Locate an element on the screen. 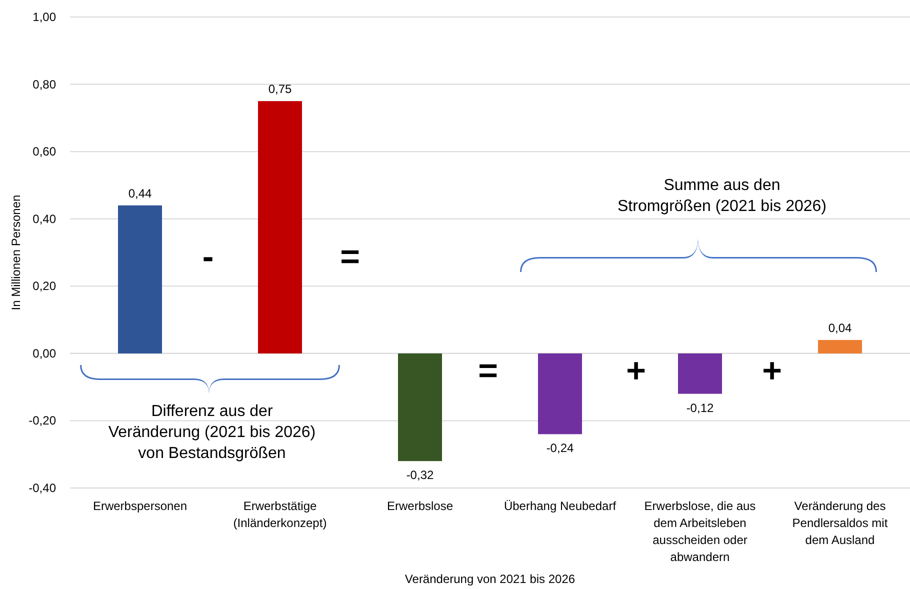 This screenshot has width=910, height=589. y-tick-label: 0,40 is located at coordinates (44, 219).